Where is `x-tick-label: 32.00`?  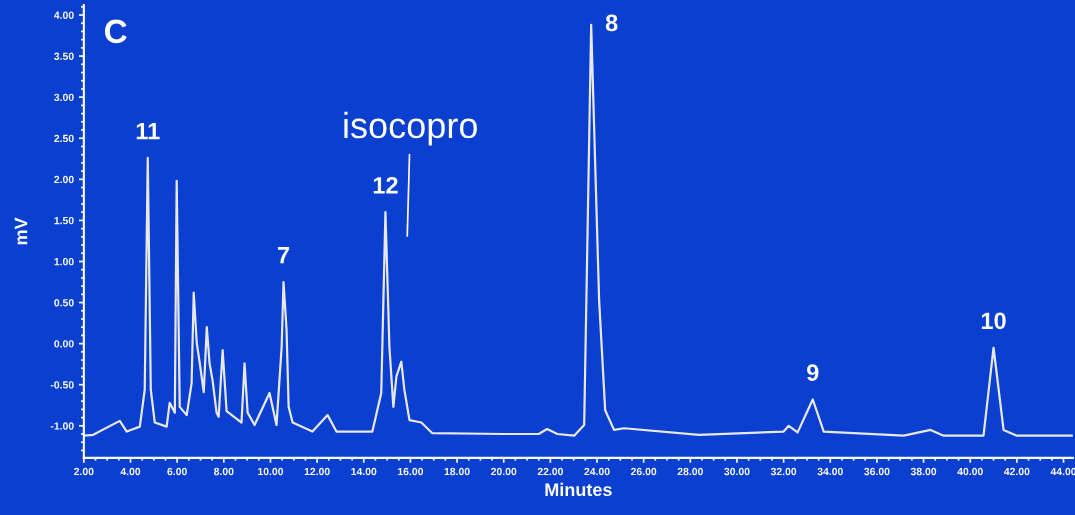 x-tick-label: 32.00 is located at coordinates (783, 471).